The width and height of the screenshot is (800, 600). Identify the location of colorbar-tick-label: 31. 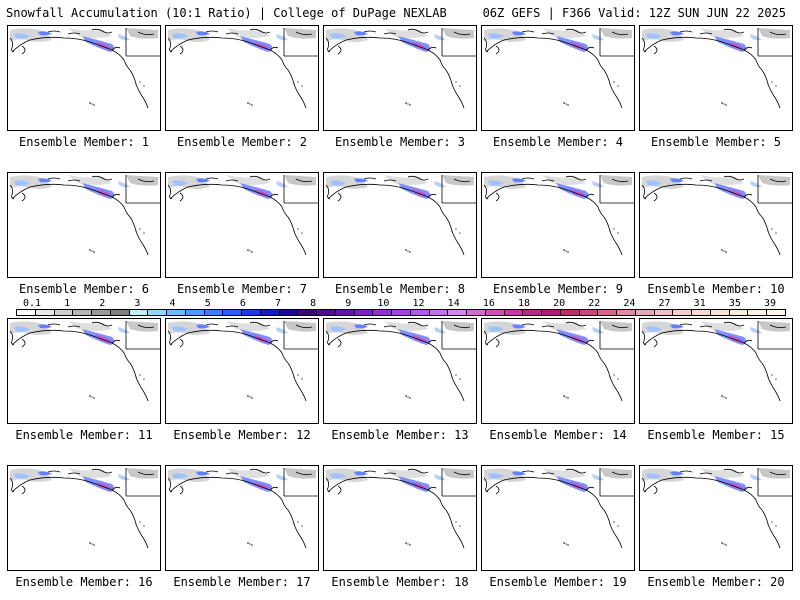
(699, 303).